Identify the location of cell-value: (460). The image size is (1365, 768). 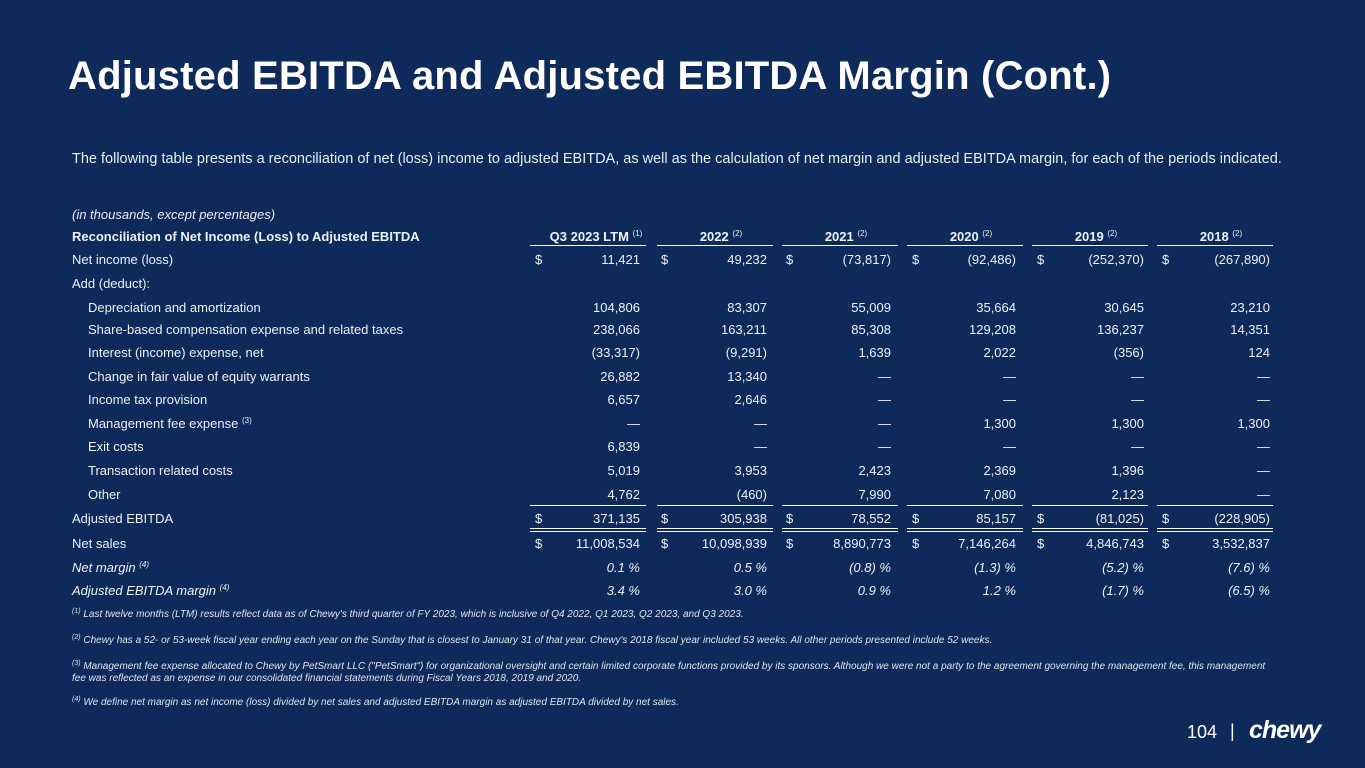
(751, 494).